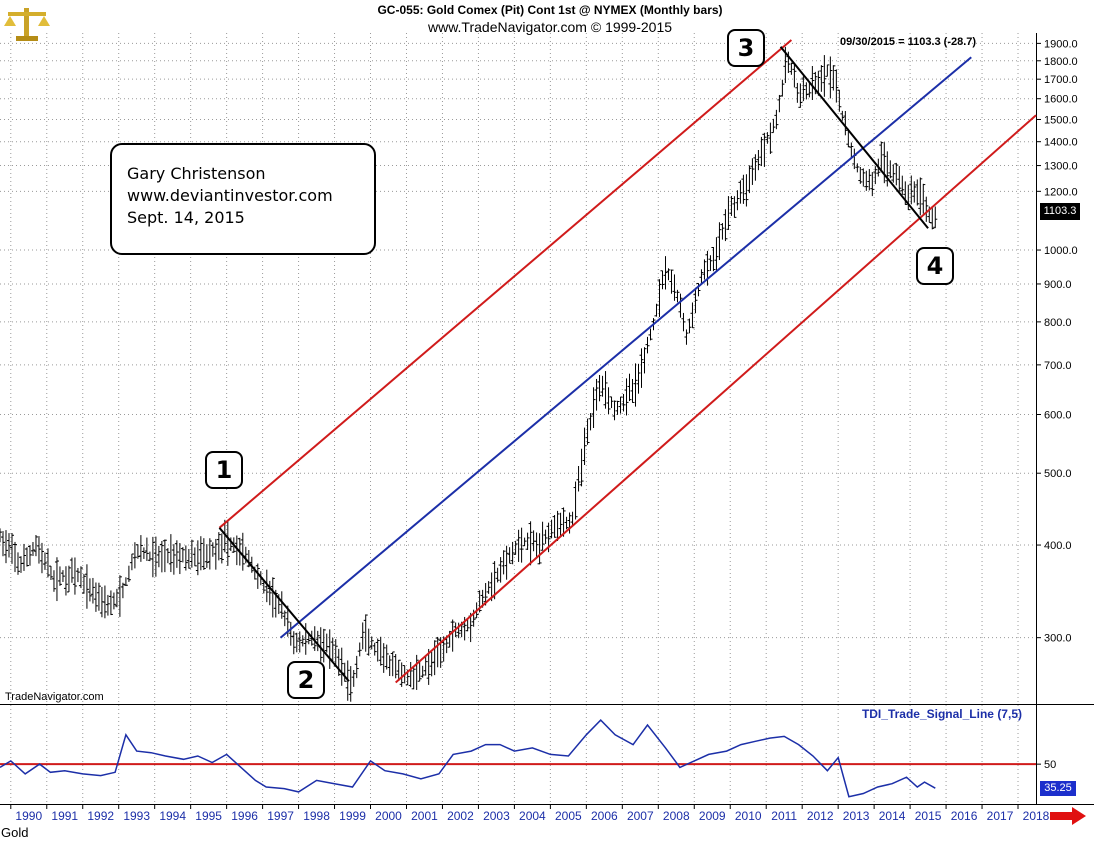 The image size is (1094, 848). I want to click on y-tick-label: 1200.0, so click(1061, 192).